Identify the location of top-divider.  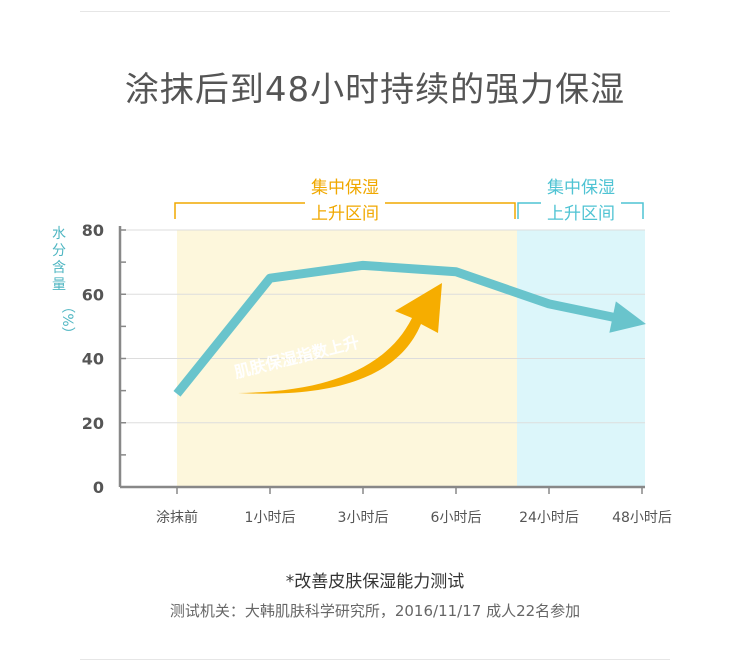
(375, 11).